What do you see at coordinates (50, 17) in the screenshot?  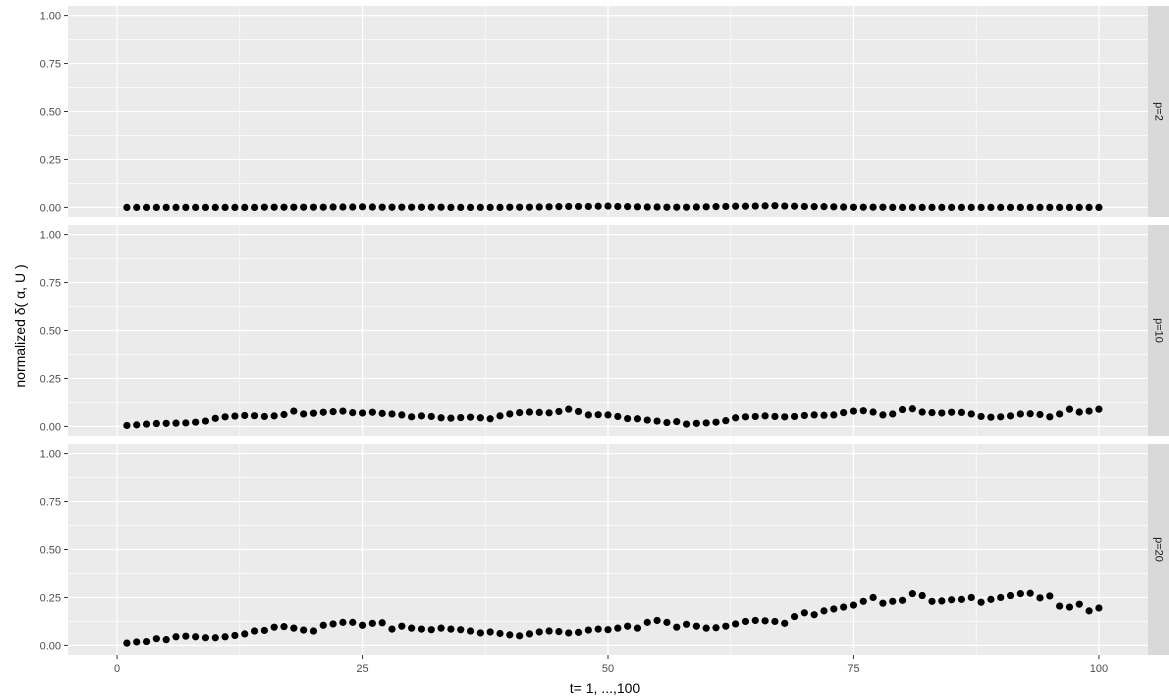 I see `y-tick-label: 1.00` at bounding box center [50, 17].